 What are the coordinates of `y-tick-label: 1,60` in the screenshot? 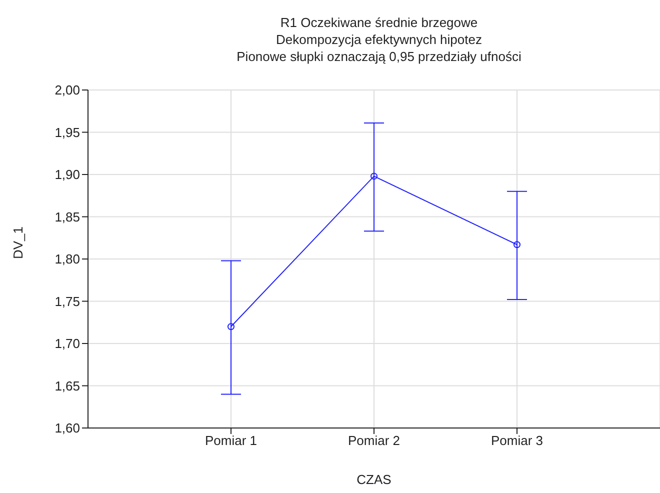 It's located at (67, 428).